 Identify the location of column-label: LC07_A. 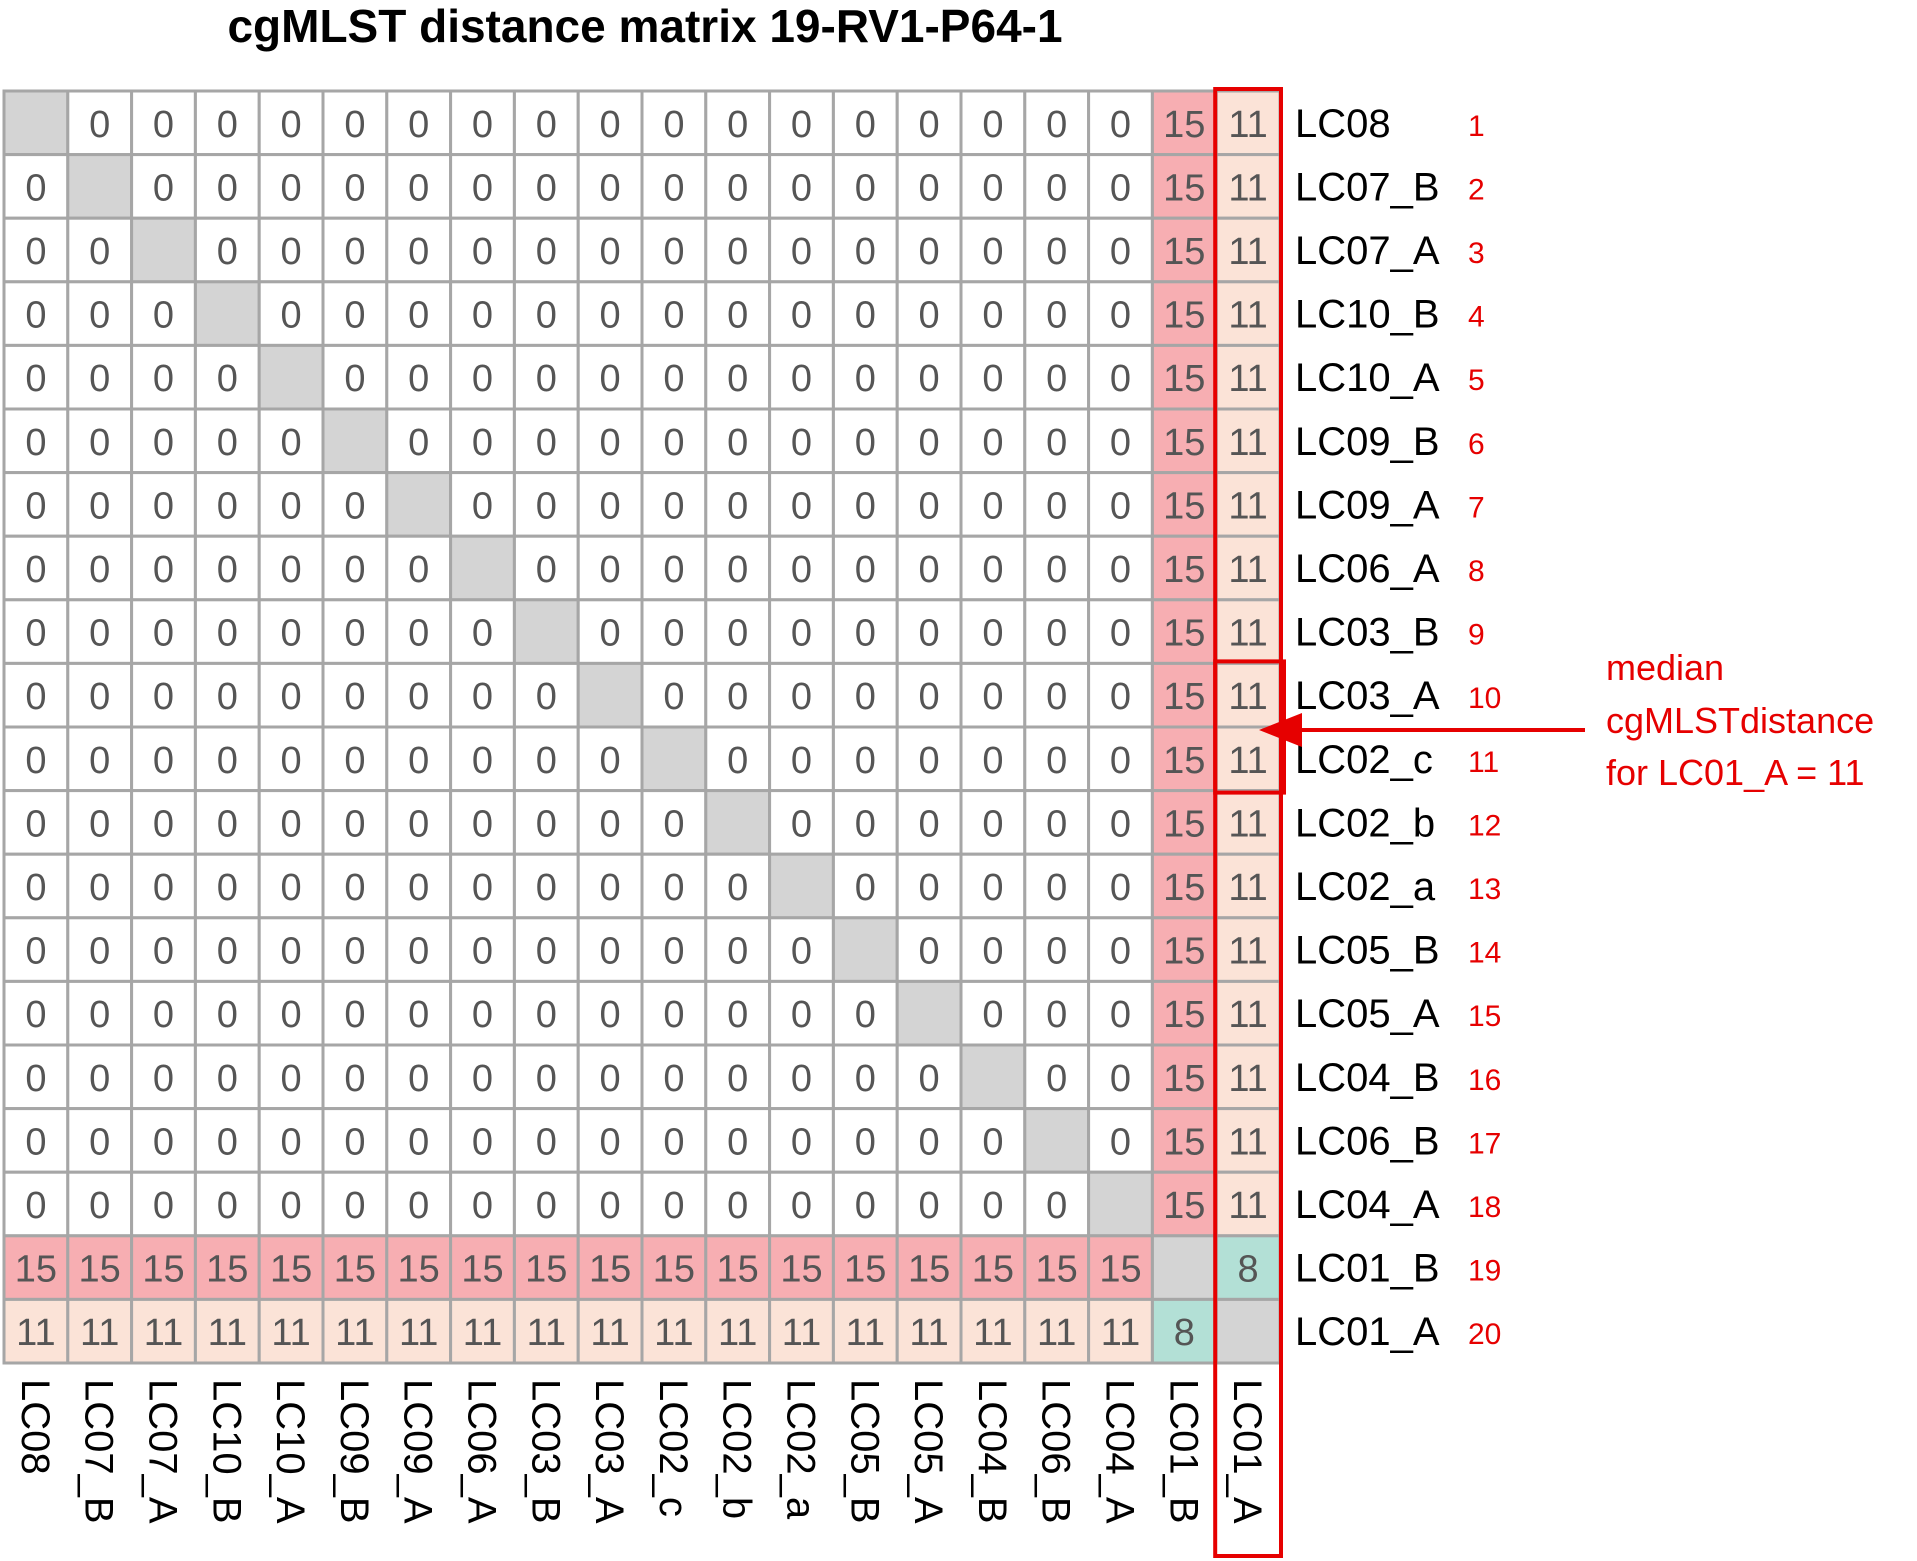
(163, 1451).